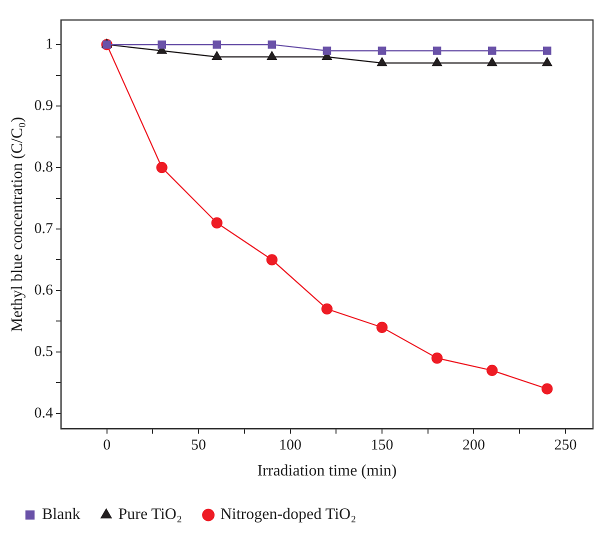 Image resolution: width=607 pixels, height=537 pixels. I want to click on legend-label: Blank, so click(61, 515).